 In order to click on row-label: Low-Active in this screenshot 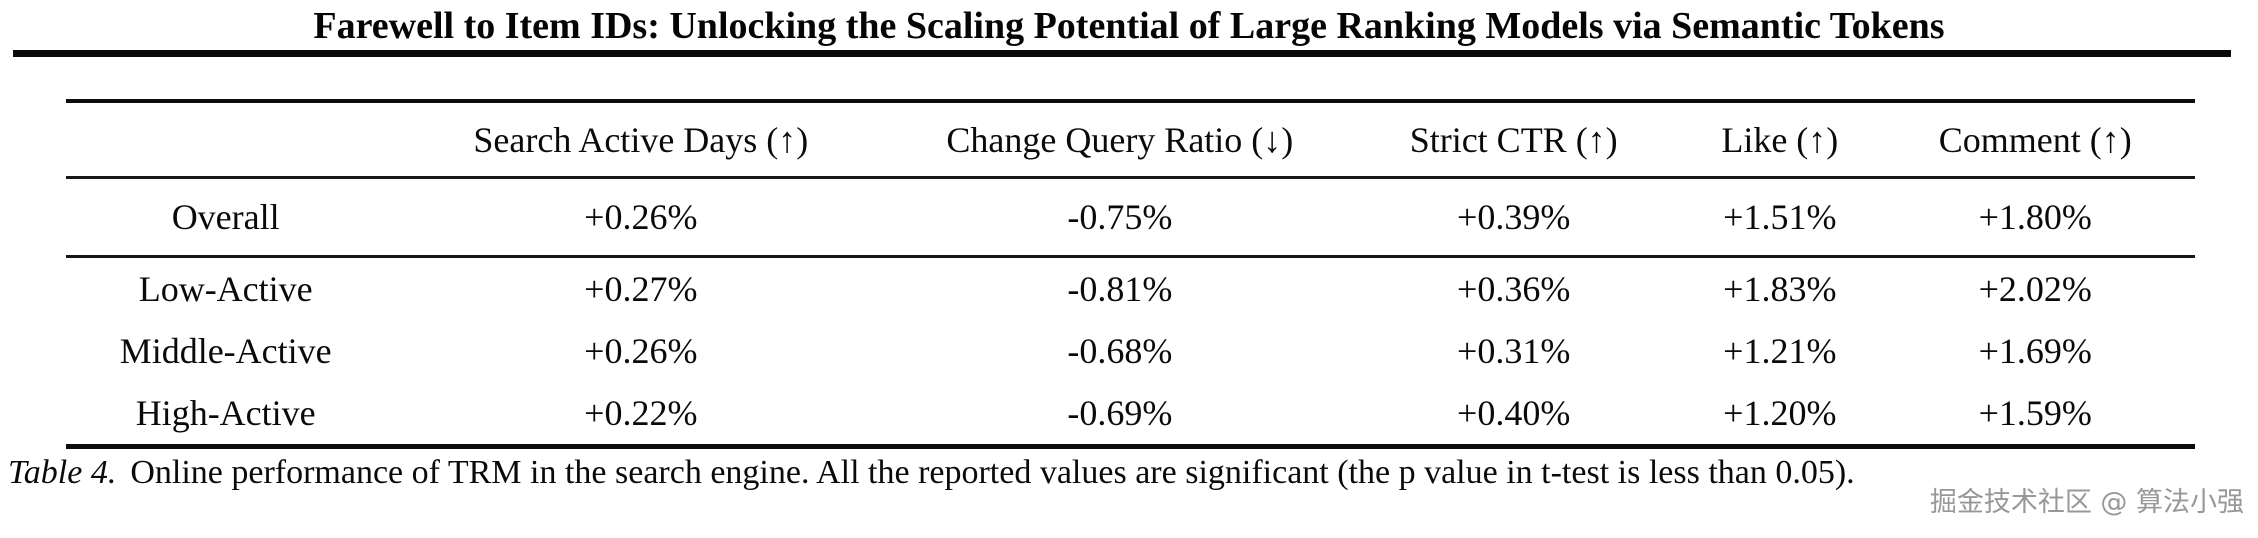, I will do `click(225, 289)`.